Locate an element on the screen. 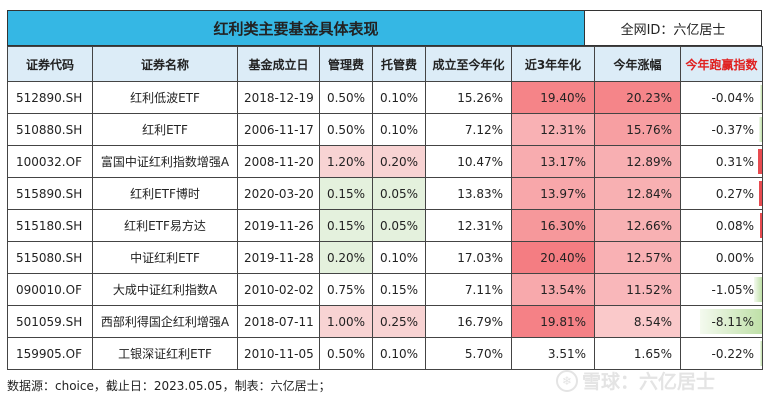 The image size is (768, 408). cell-3y-annualized: 16.30% is located at coordinates (553, 225).